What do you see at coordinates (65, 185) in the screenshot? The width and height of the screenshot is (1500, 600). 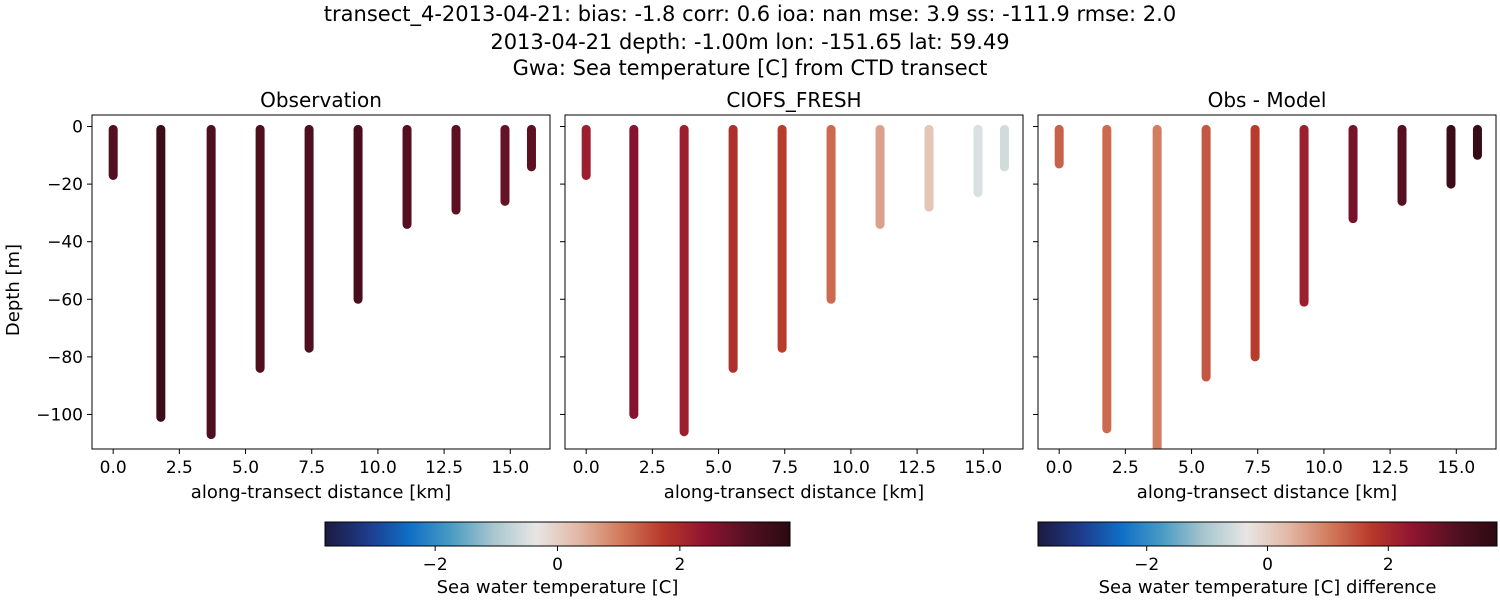 I see `y-tick-label: −20` at bounding box center [65, 185].